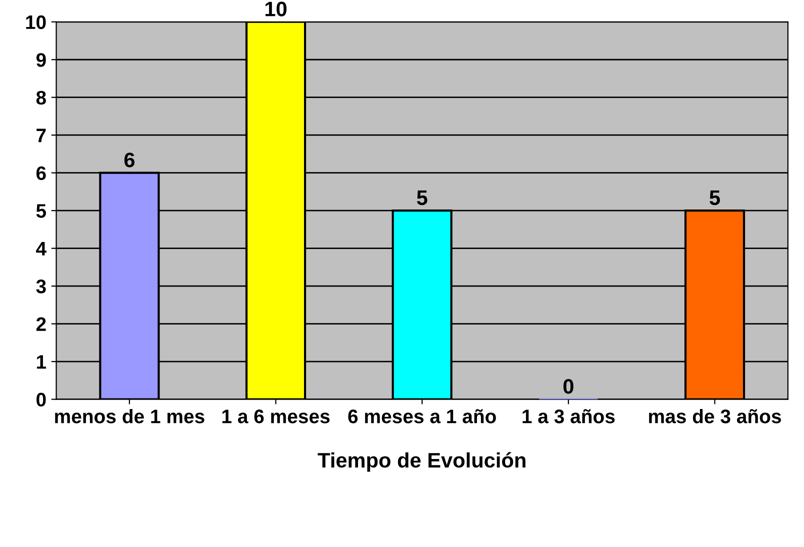 This screenshot has width=804, height=547. I want to click on x-tick-label: 1 a 6 meses, so click(276, 417).